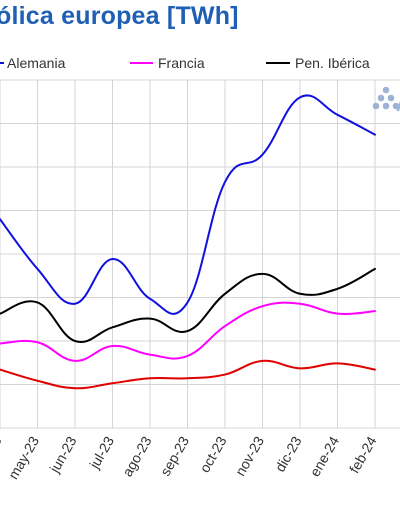 The image size is (400, 516). What do you see at coordinates (36, 63) in the screenshot?
I see `legend-label: Alemania` at bounding box center [36, 63].